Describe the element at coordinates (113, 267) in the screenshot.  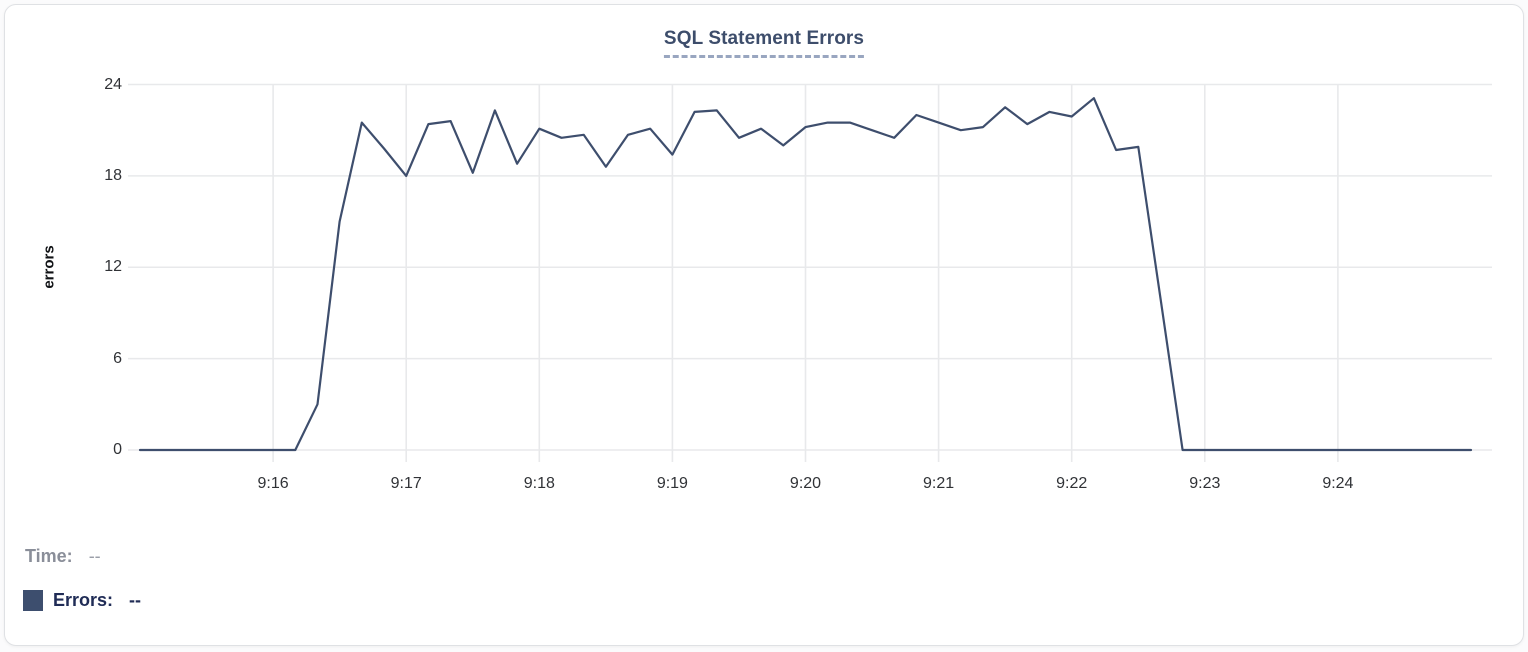
I see `y-axis-tick-label: 12` at that location.